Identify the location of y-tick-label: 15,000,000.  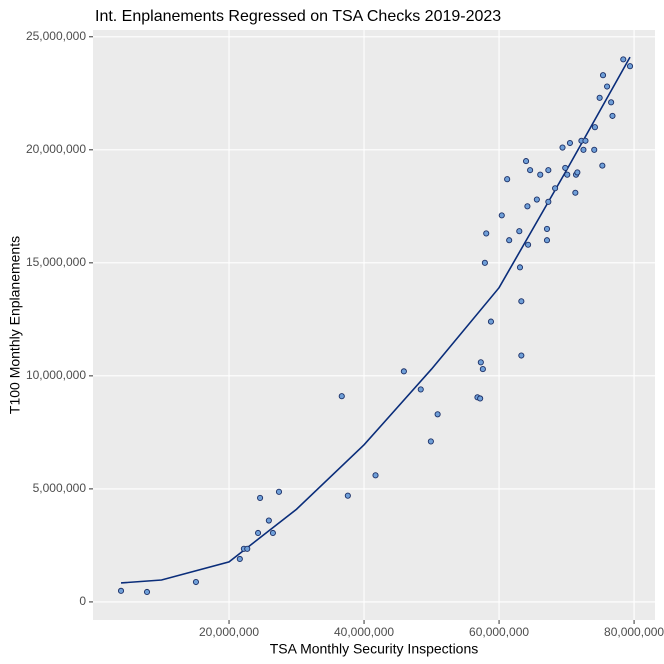
(56, 262).